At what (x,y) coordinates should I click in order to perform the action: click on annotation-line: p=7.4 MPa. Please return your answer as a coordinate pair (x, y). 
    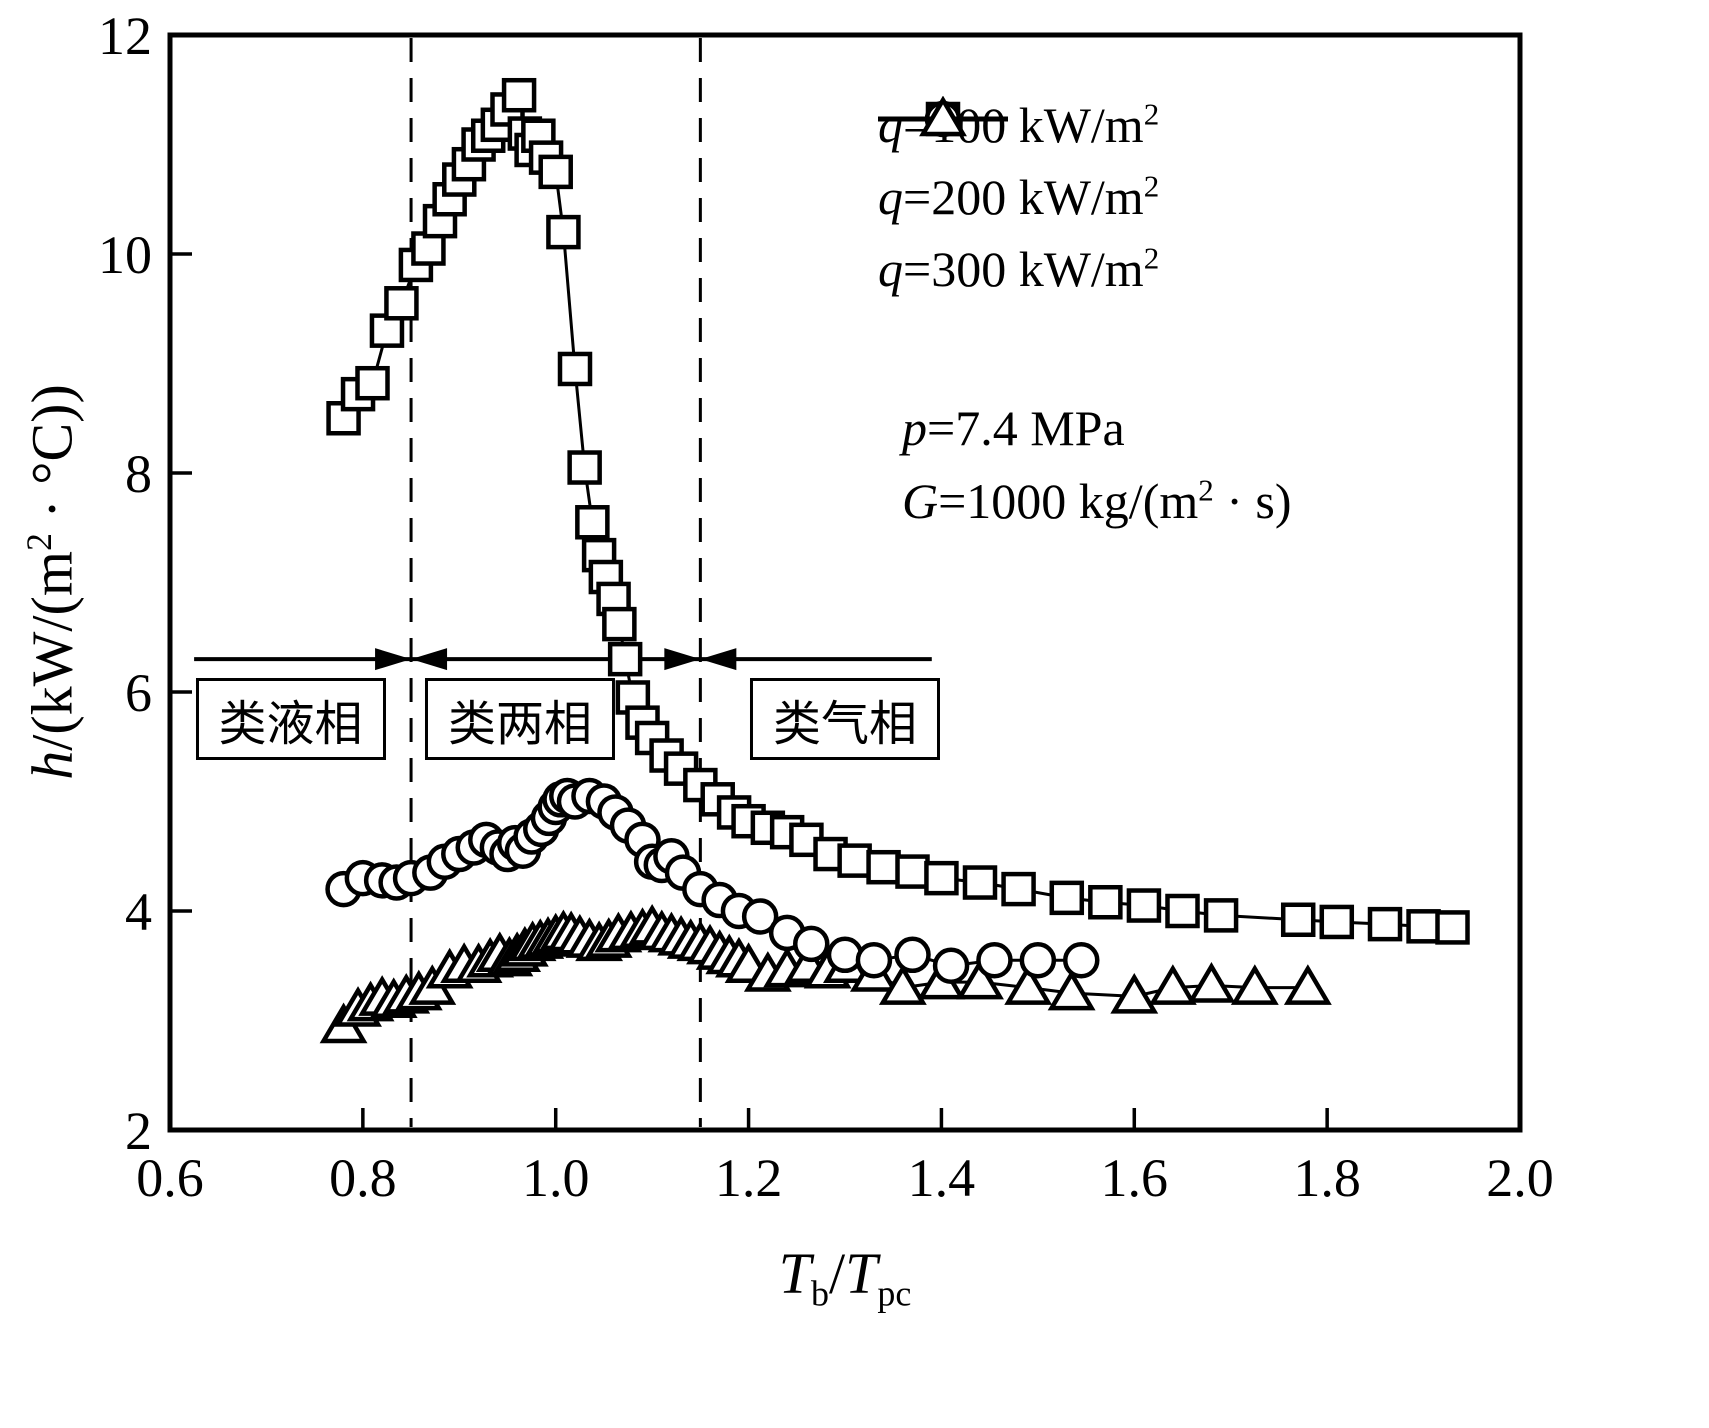
    Looking at the image, I should click on (1097, 428).